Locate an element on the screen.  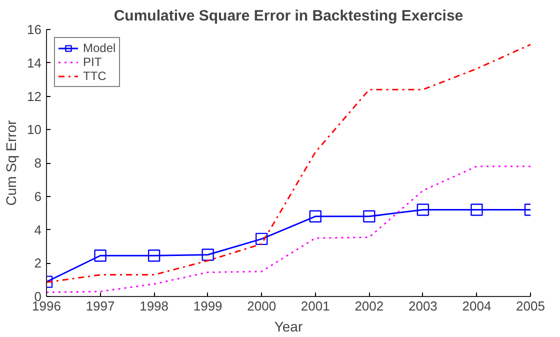
chart-title: Cumulative Square Error in Backtesting Exercise is located at coordinates (289, 16).